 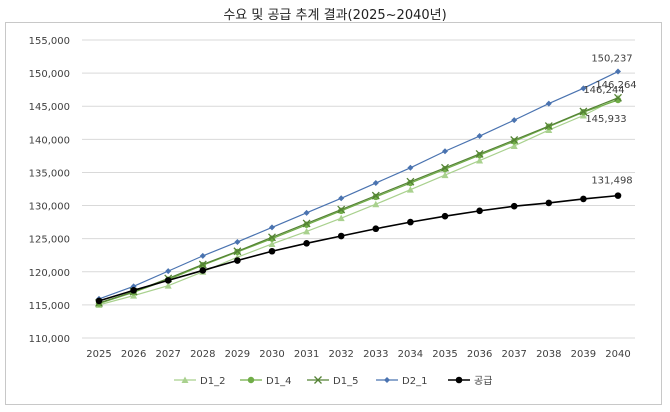 What do you see at coordinates (49, 240) in the screenshot?
I see `y-tick-label: 125,000` at bounding box center [49, 240].